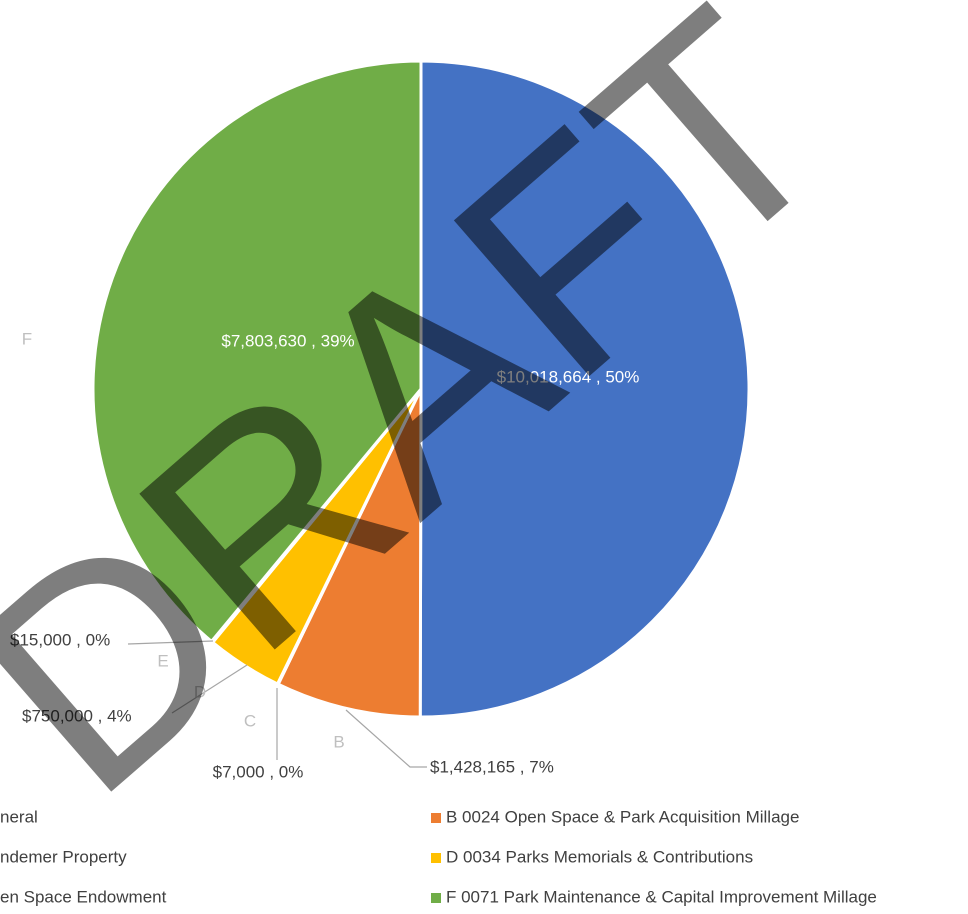  I want to click on legend-label: neral, so click(19, 816).